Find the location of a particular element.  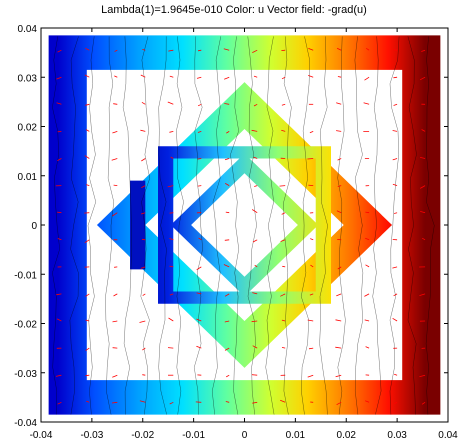

x-tick-label: -0.04 is located at coordinates (41, 435).